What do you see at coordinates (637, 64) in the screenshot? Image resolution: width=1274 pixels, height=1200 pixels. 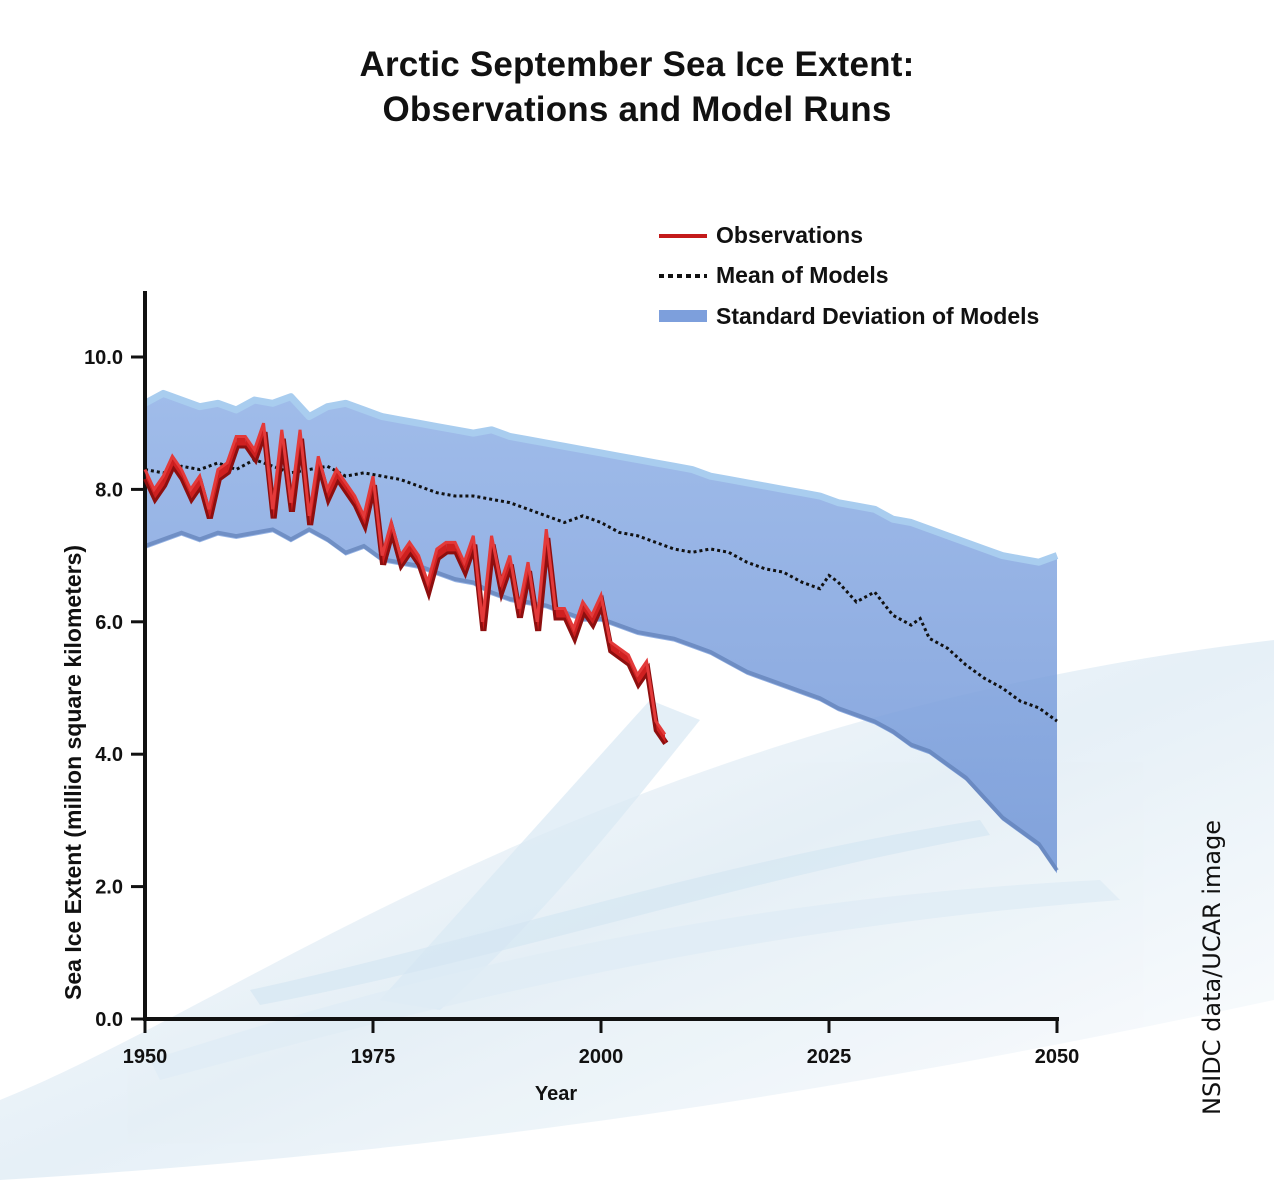 I see `chart-title-line-1: Arctic September Sea Ice Extent:` at bounding box center [637, 64].